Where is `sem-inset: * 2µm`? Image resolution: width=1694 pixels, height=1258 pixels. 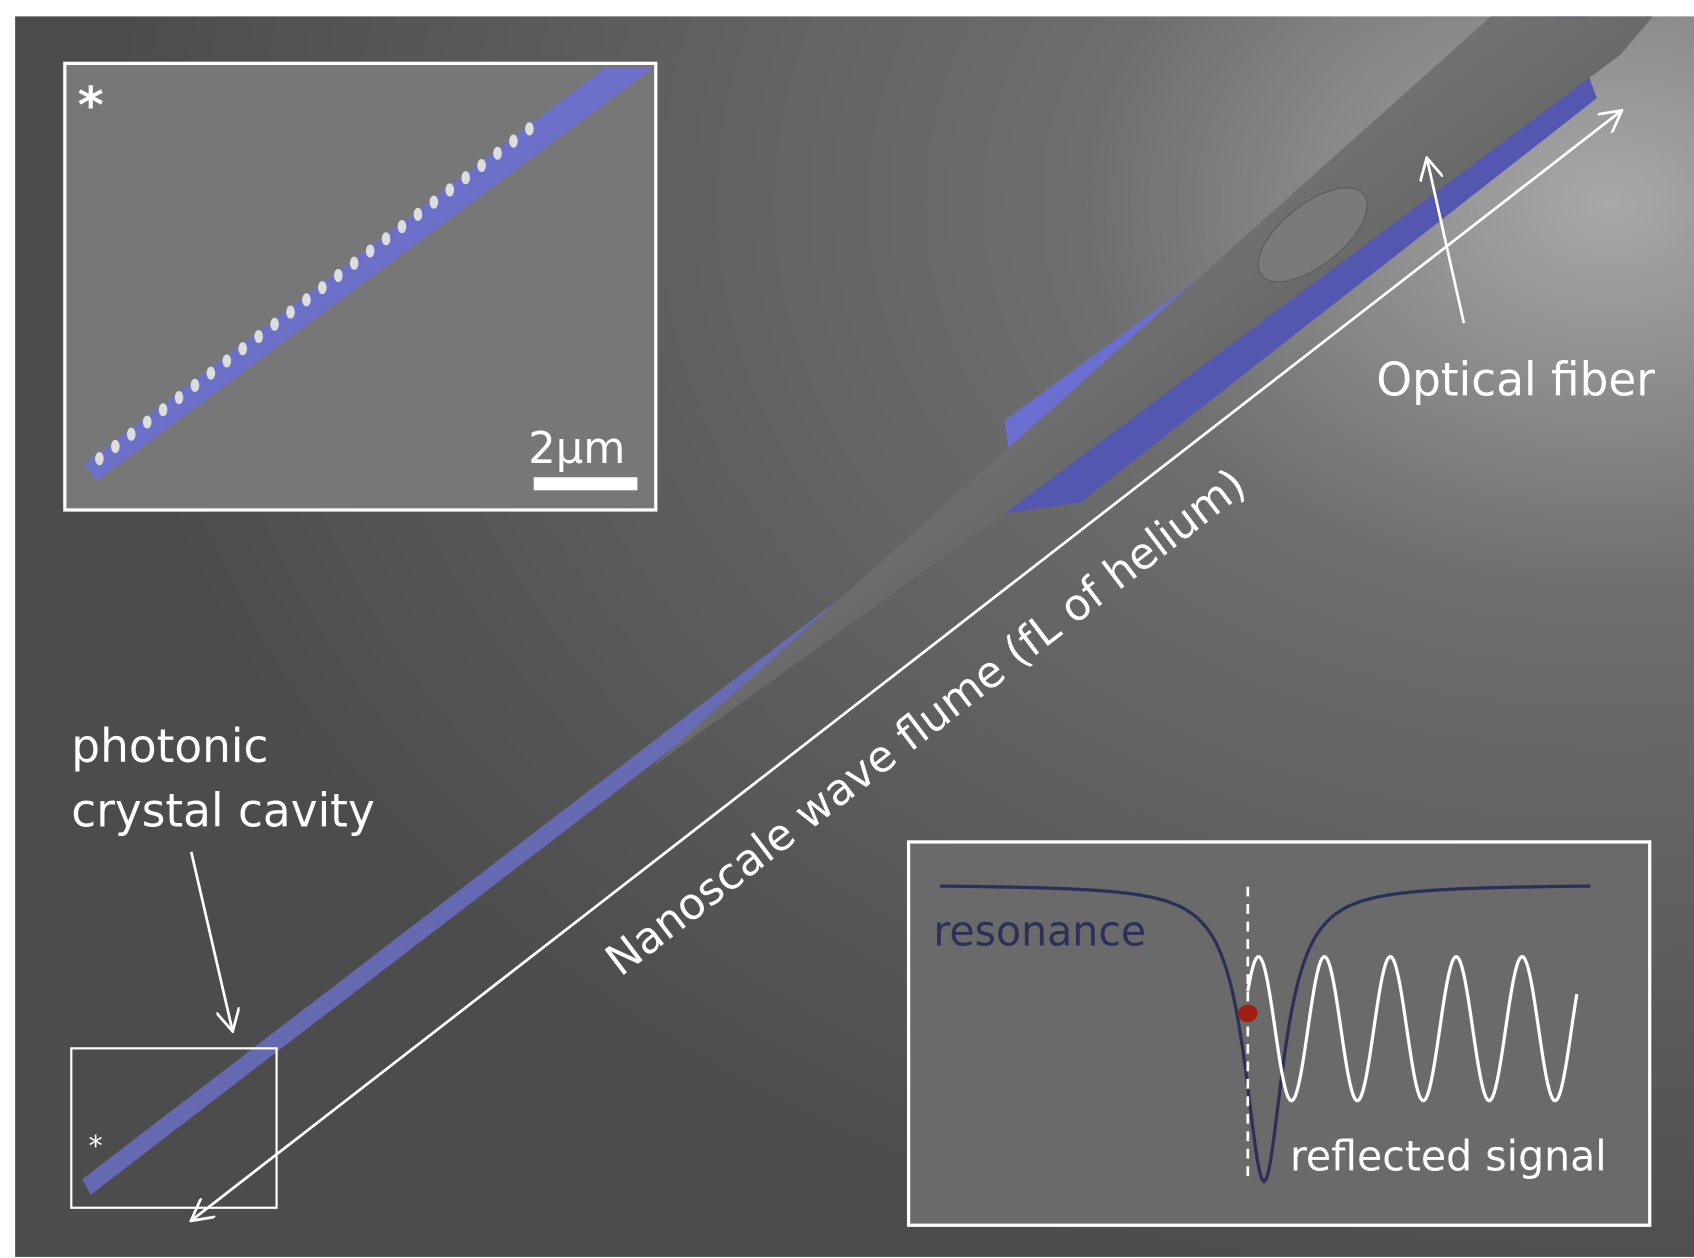
sem-inset: * 2µm is located at coordinates (360, 286).